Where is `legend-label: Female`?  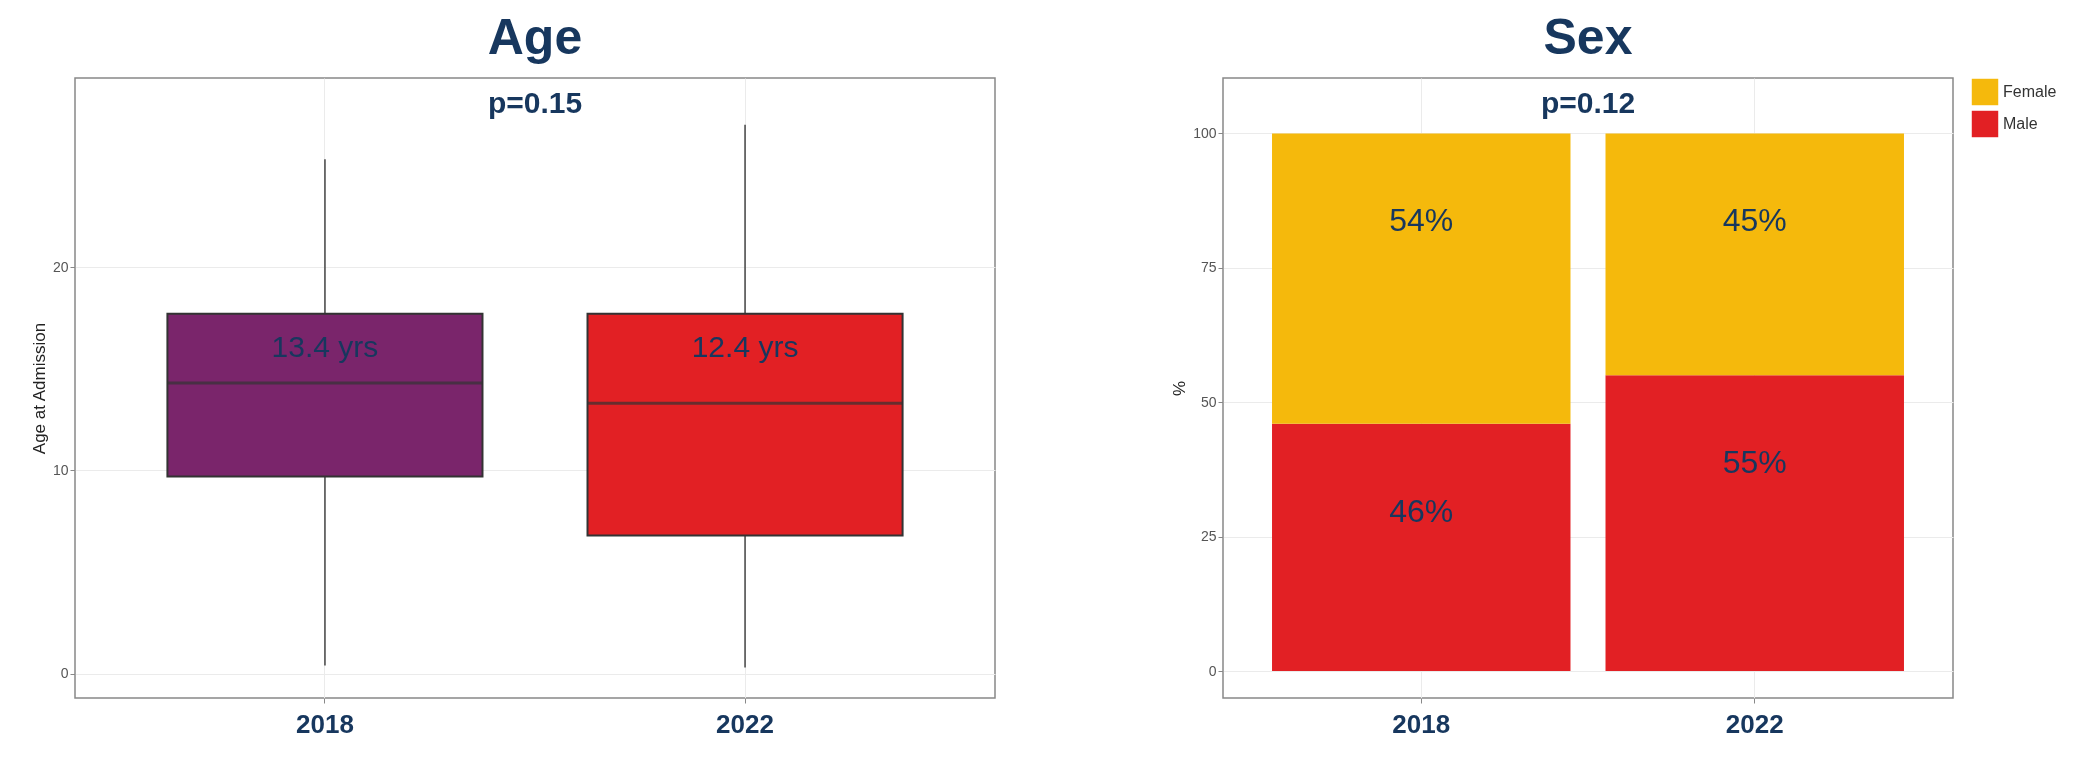 legend-label: Female is located at coordinates (2030, 91).